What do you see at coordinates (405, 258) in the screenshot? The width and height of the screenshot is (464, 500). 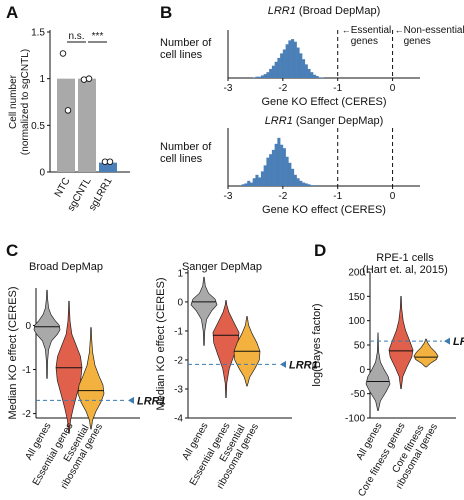 I see `panel-d-title: RPE-1 cells` at bounding box center [405, 258].